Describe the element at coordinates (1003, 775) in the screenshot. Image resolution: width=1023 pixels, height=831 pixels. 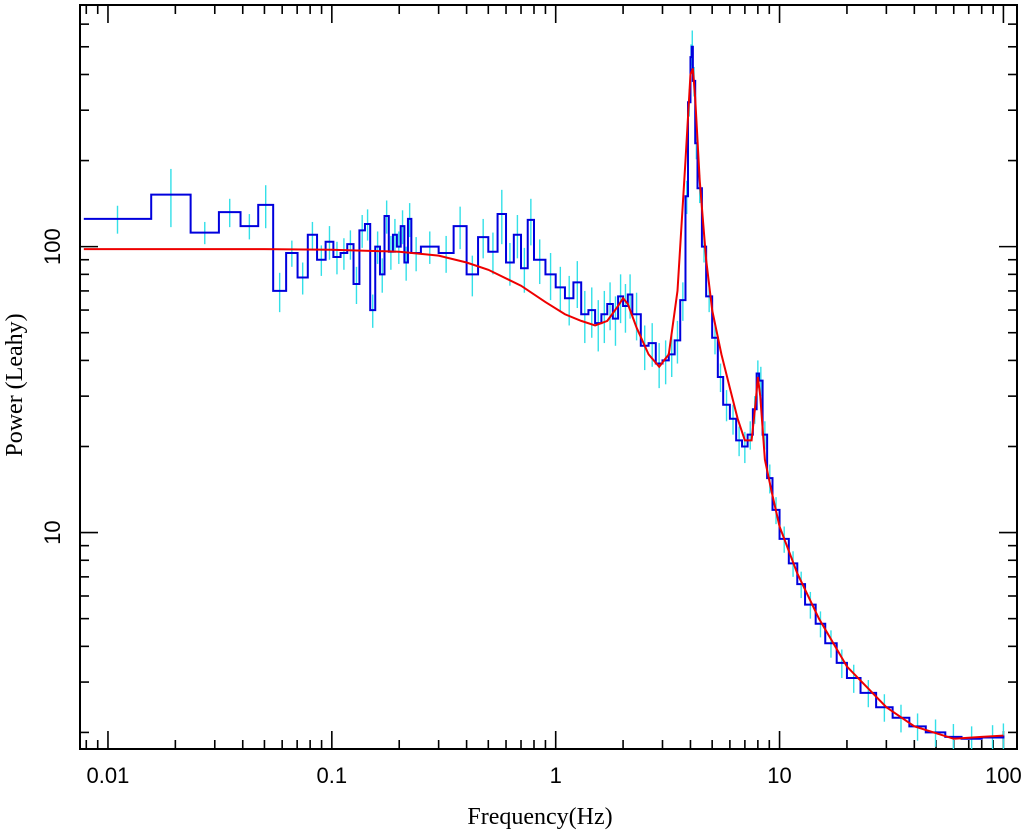
I see `x-tick-label: 100` at that location.